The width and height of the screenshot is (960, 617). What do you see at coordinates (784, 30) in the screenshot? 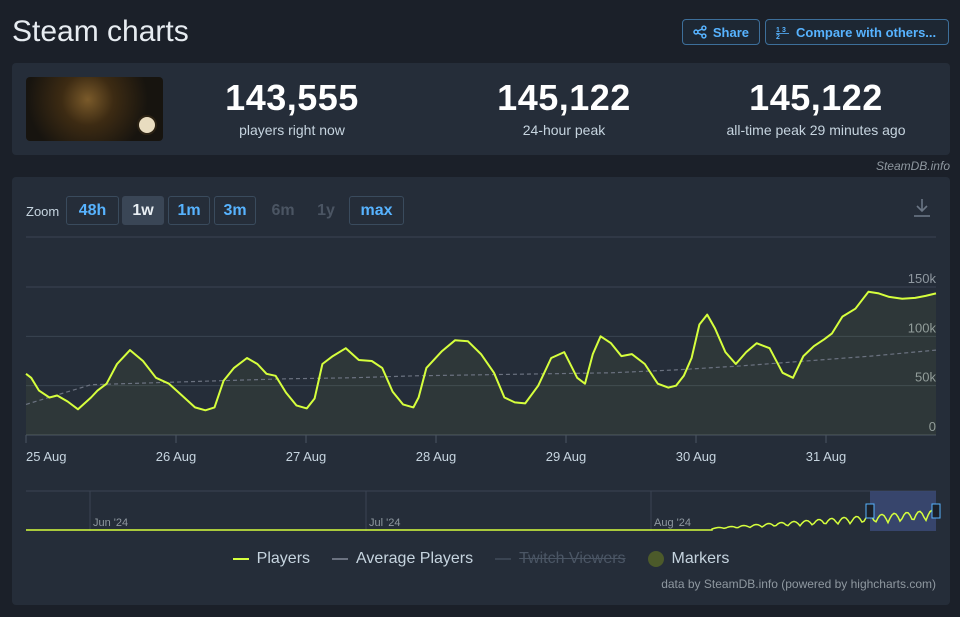
I see `svg-text: 3` at bounding box center [784, 30].